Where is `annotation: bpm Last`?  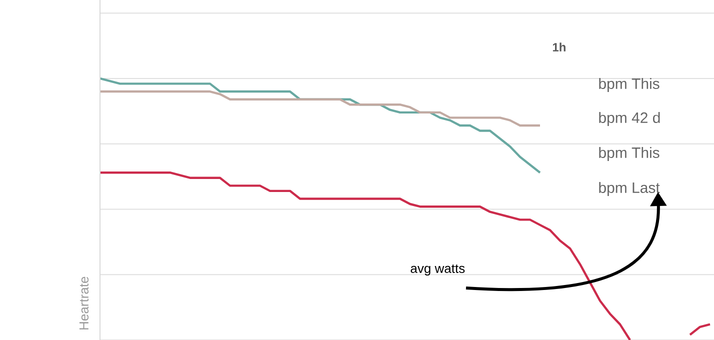 annotation: bpm Last is located at coordinates (629, 189).